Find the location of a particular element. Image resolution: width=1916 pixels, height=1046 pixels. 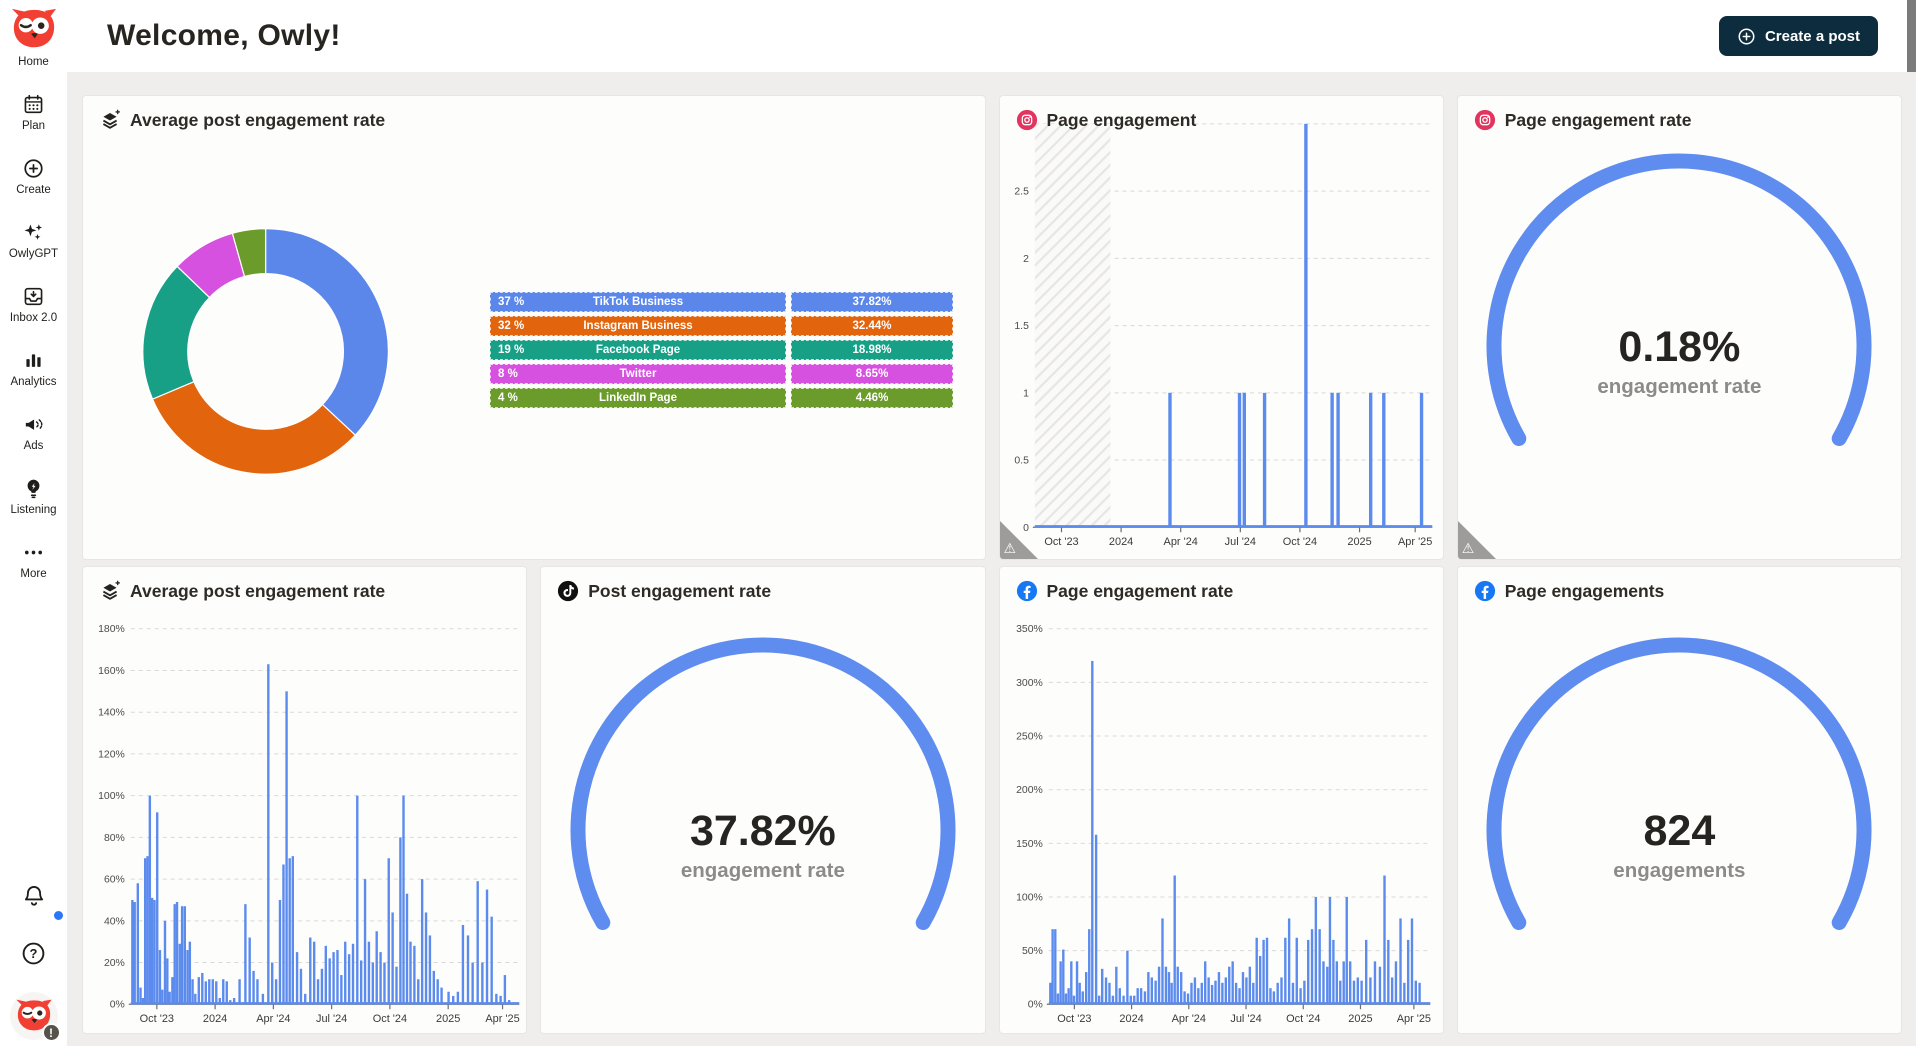

create-post-button: Create a post is located at coordinates (1798, 36).